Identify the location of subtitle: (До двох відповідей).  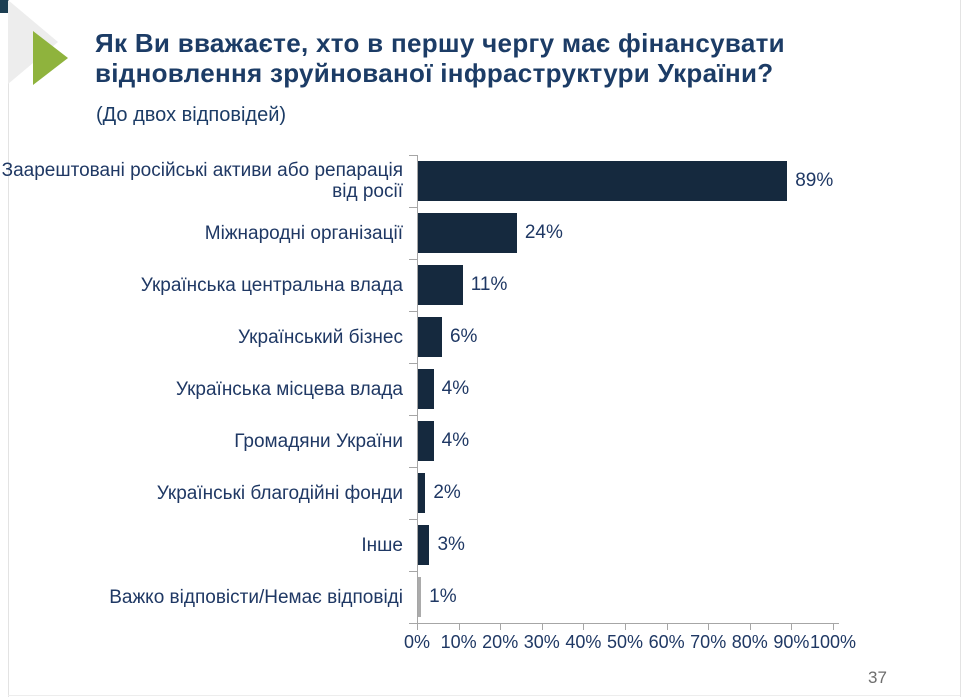
(191, 115).